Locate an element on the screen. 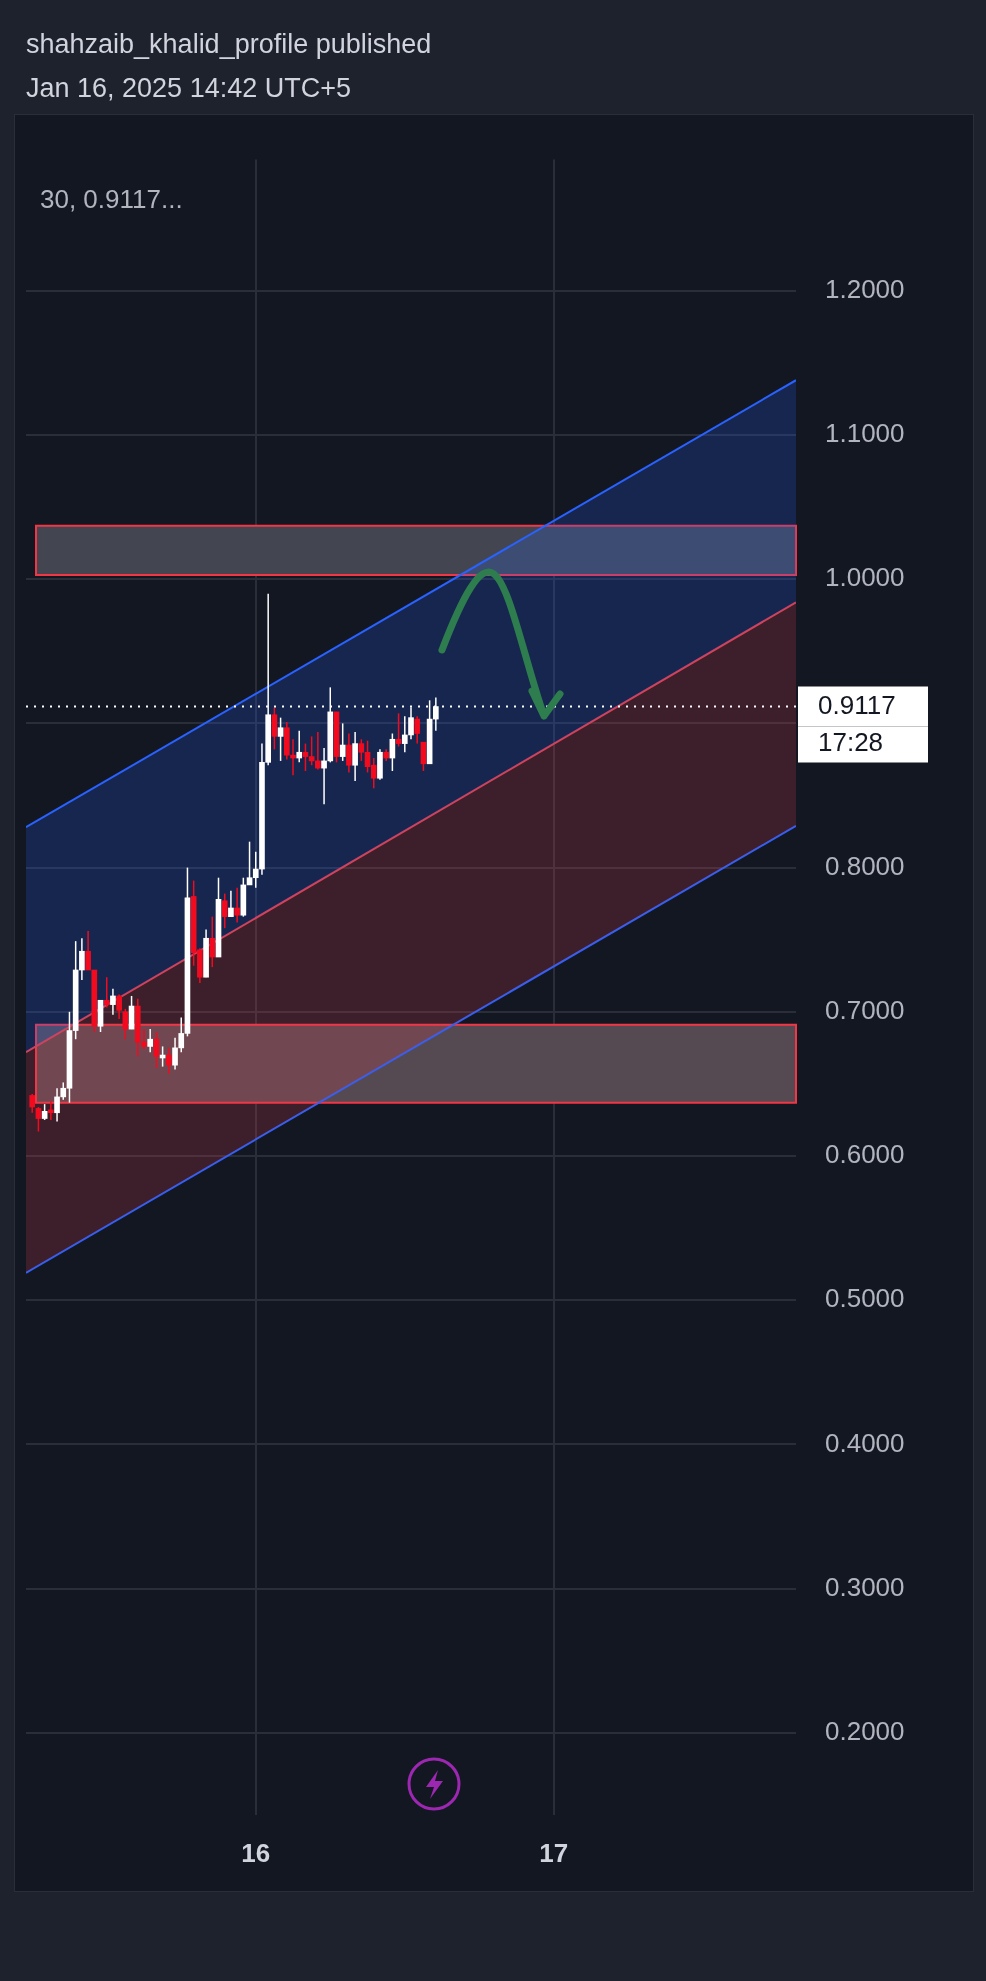  y-tick-label: 0.3000 is located at coordinates (865, 1586).